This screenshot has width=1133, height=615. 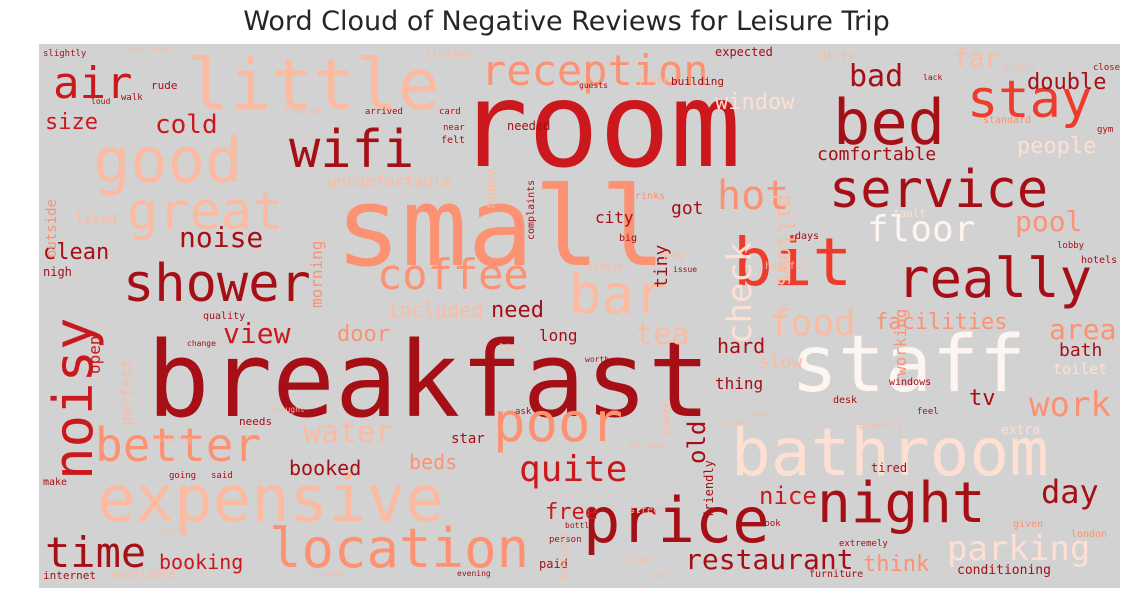 What do you see at coordinates (96, 552) in the screenshot?
I see `word-time: time` at bounding box center [96, 552].